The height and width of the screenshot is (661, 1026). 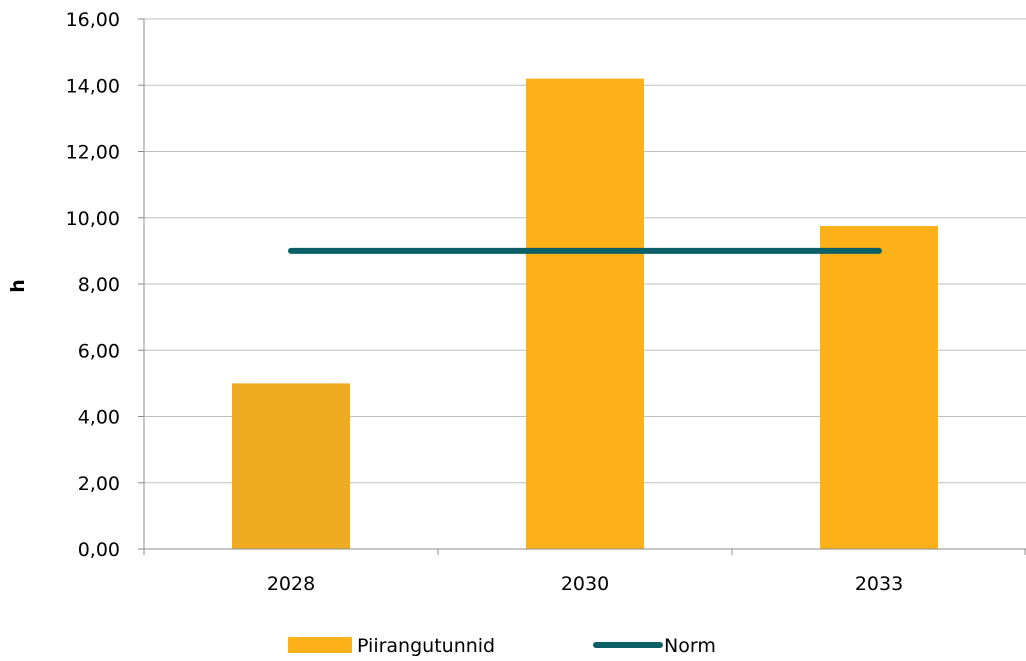 I want to click on y-tick-label: 4,00, so click(x=99, y=418).